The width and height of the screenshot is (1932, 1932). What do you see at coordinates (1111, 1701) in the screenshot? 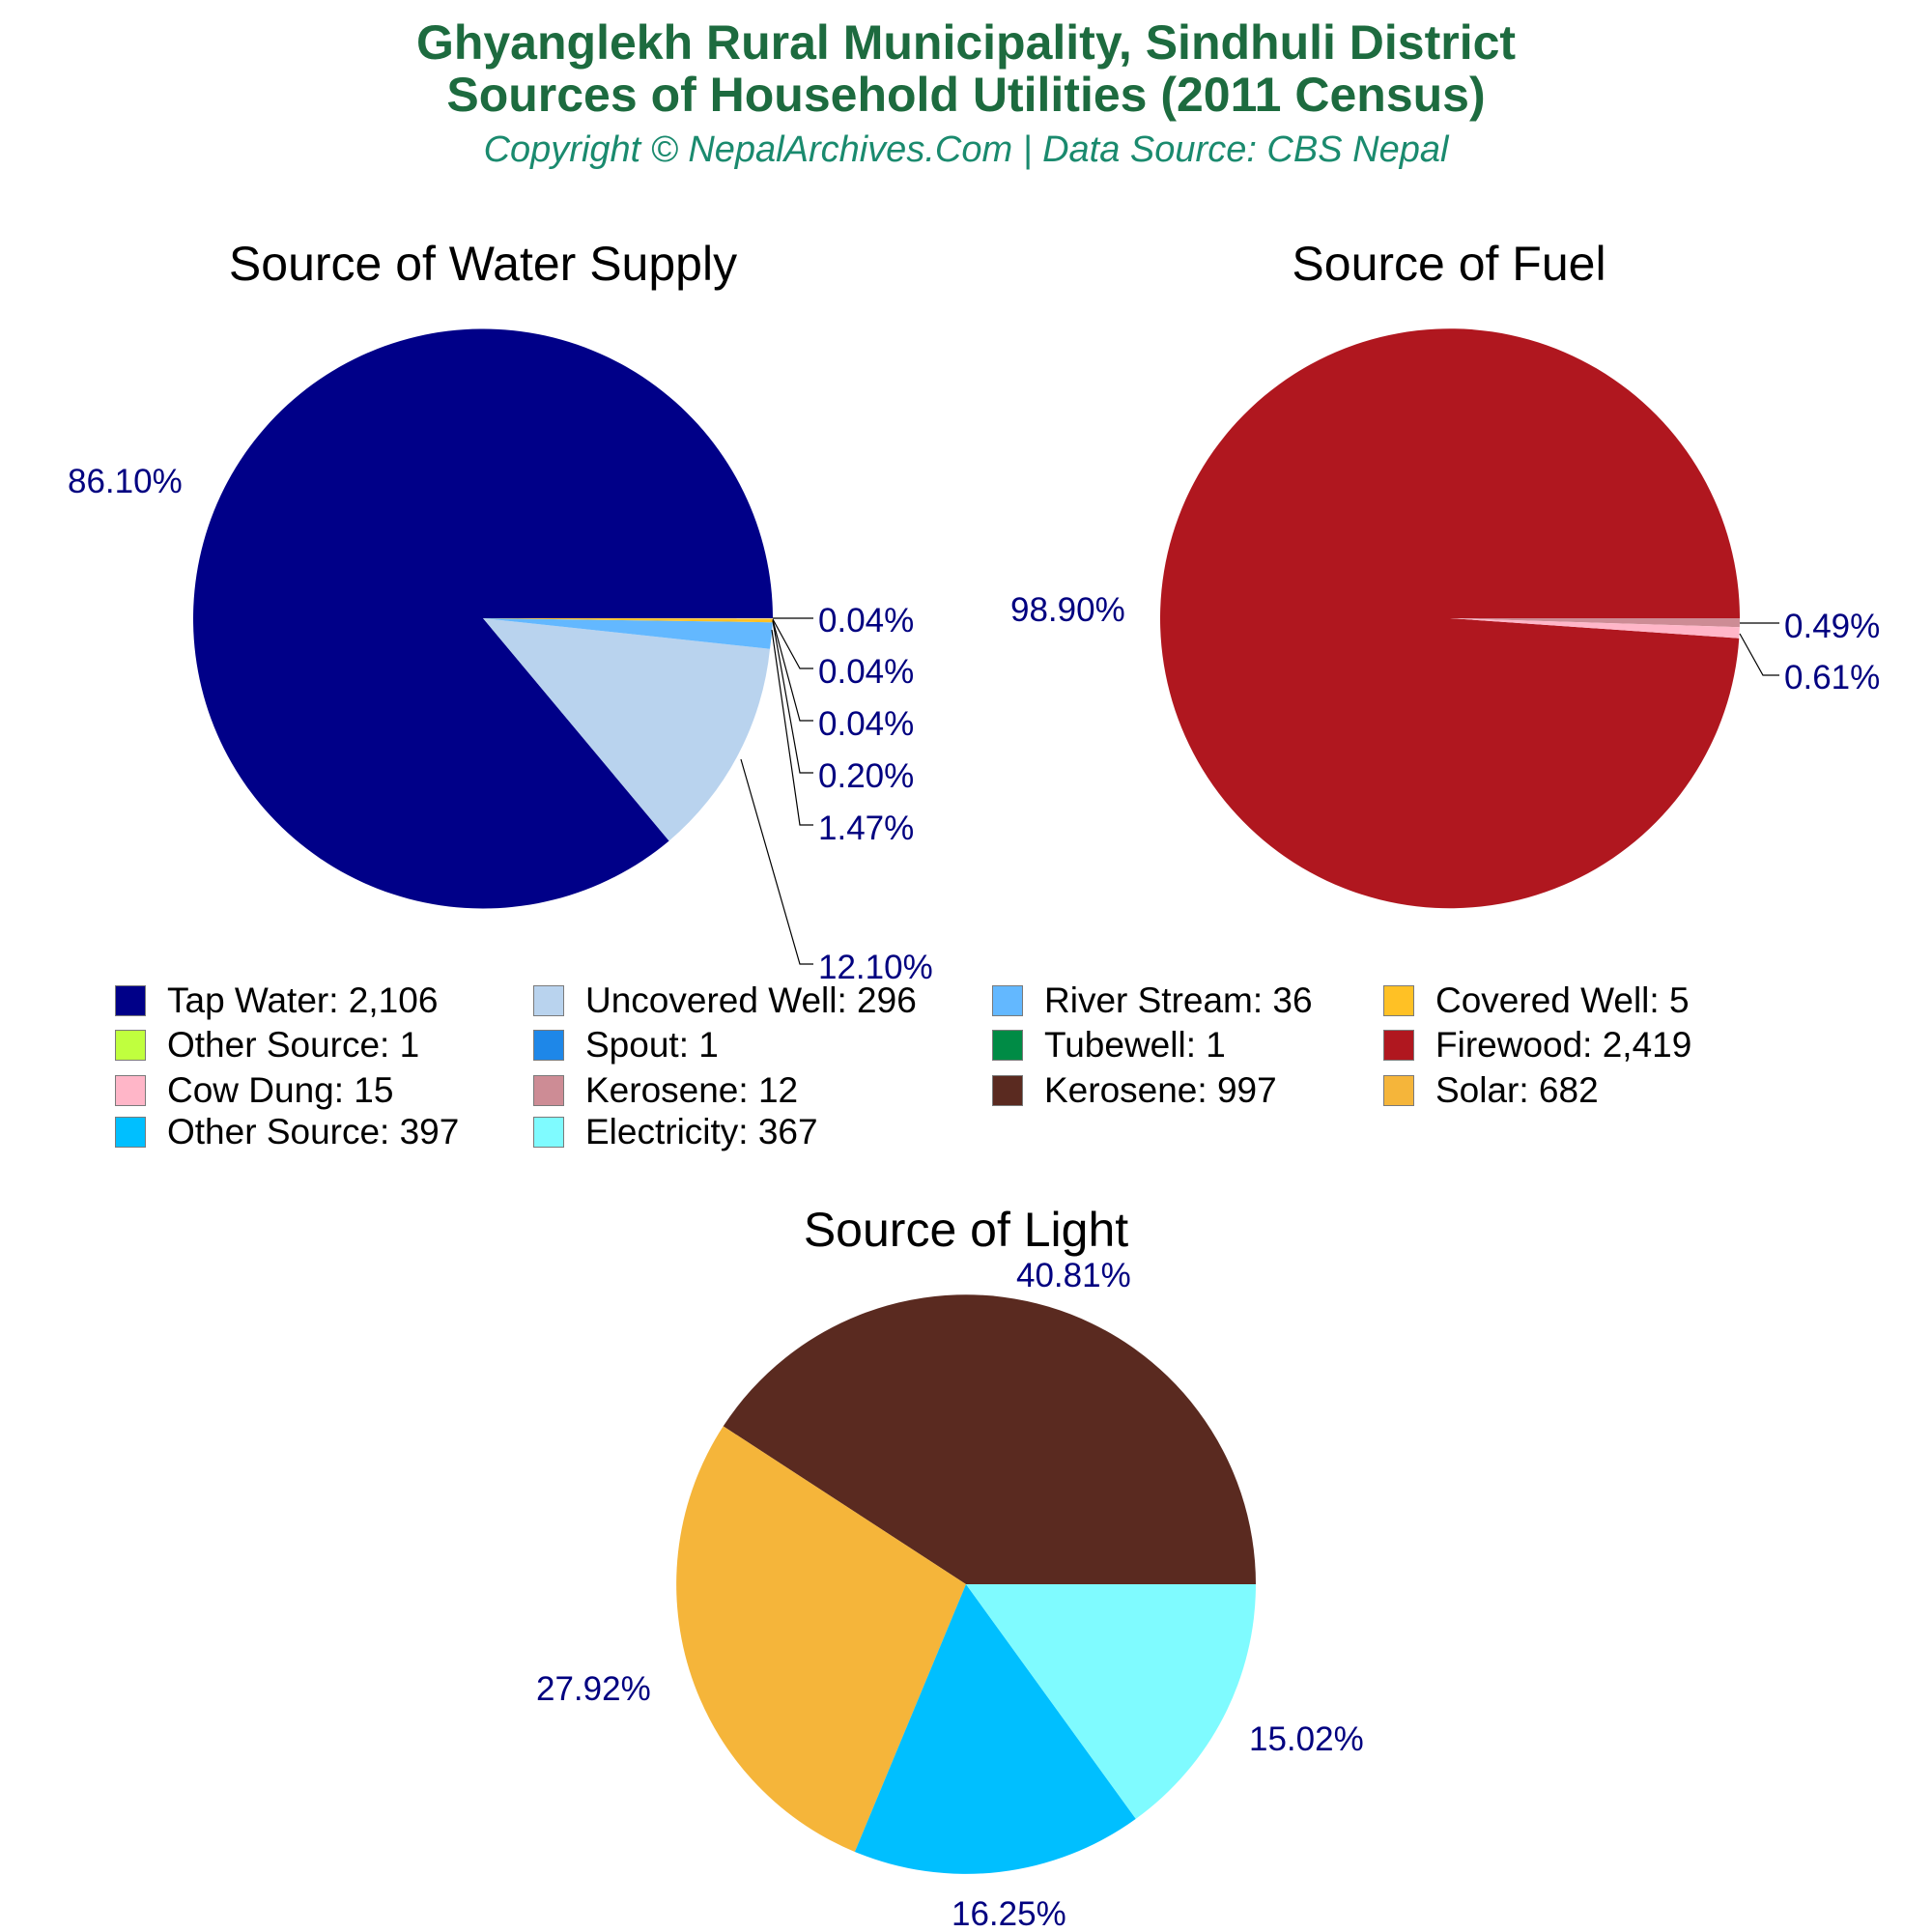
I see `light-slice-electricity` at bounding box center [1111, 1701].